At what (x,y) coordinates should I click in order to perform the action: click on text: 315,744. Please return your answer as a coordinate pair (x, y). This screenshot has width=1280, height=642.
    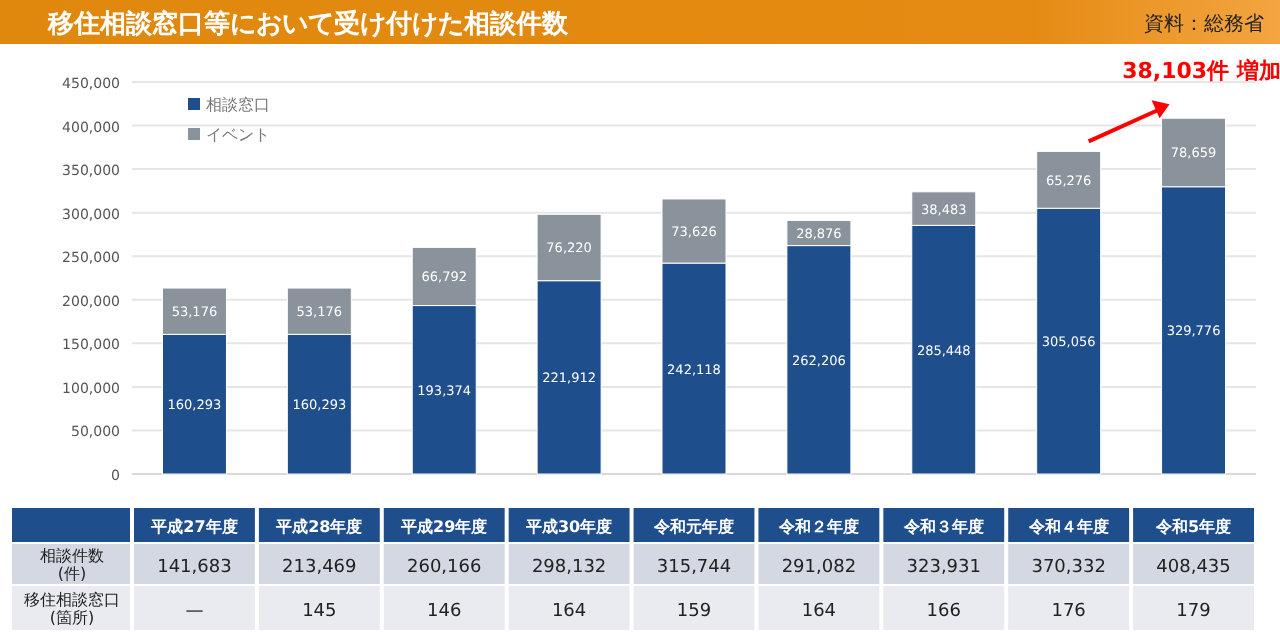
    Looking at the image, I should click on (694, 568).